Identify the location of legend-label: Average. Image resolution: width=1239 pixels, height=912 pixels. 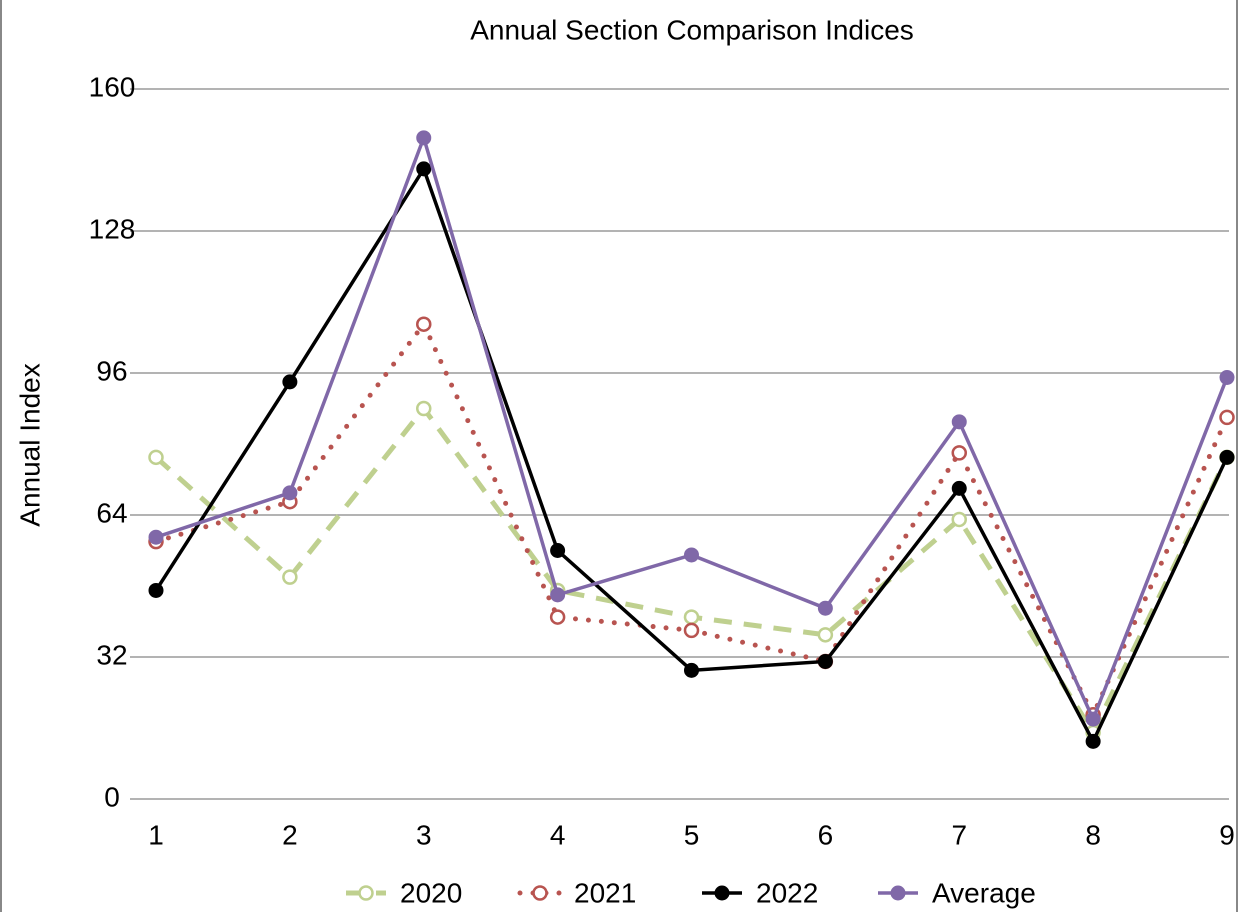
(984, 892).